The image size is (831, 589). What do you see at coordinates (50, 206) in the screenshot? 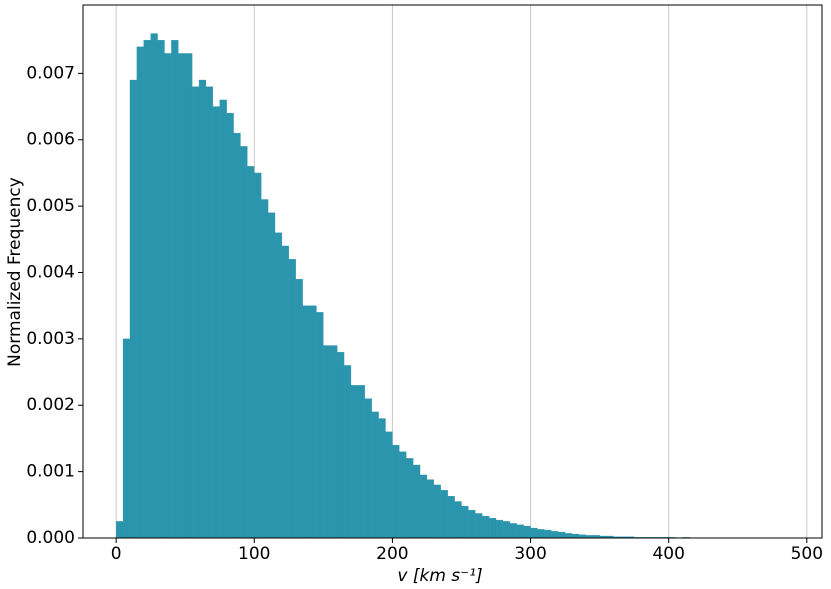
I see `y-tick-label: 0.005` at bounding box center [50, 206].